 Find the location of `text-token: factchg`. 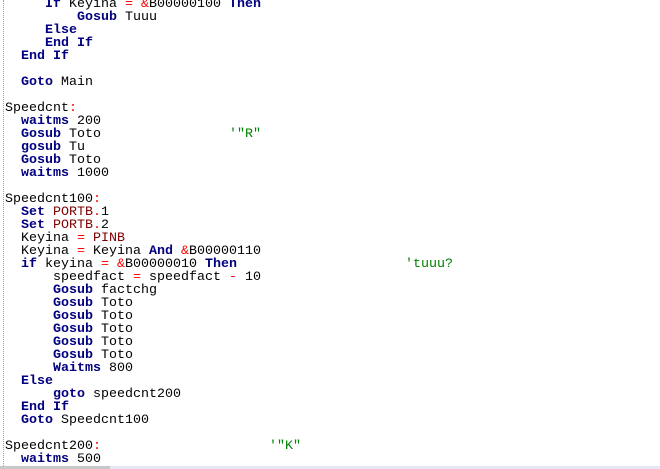

text-token: factchg is located at coordinates (125, 290).